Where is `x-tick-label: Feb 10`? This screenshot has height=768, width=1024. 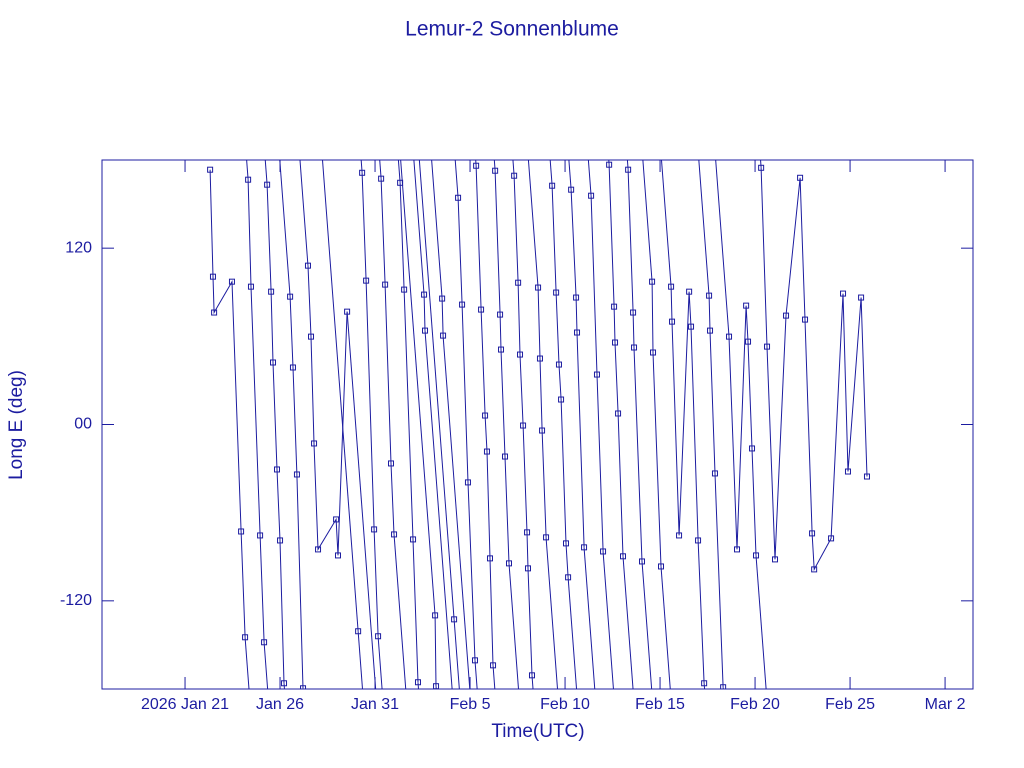
x-tick-label: Feb 10 is located at coordinates (565, 704).